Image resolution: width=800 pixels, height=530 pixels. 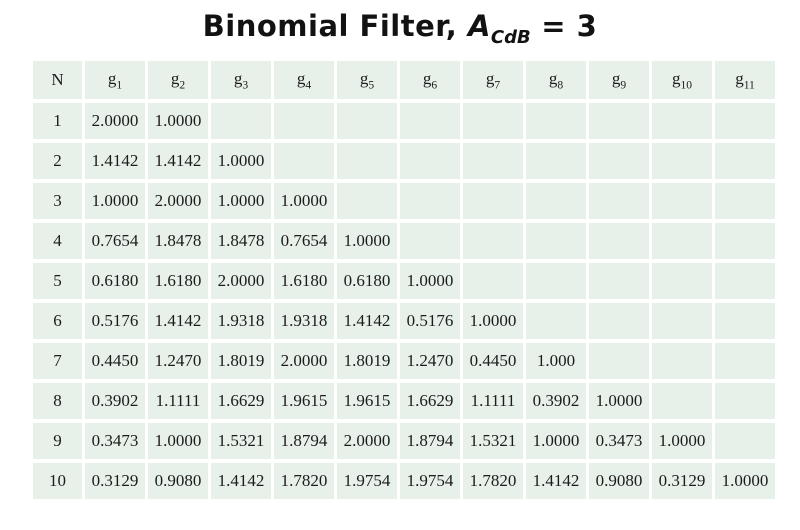 What do you see at coordinates (430, 401) in the screenshot?
I see `table-cell: 1.6629` at bounding box center [430, 401].